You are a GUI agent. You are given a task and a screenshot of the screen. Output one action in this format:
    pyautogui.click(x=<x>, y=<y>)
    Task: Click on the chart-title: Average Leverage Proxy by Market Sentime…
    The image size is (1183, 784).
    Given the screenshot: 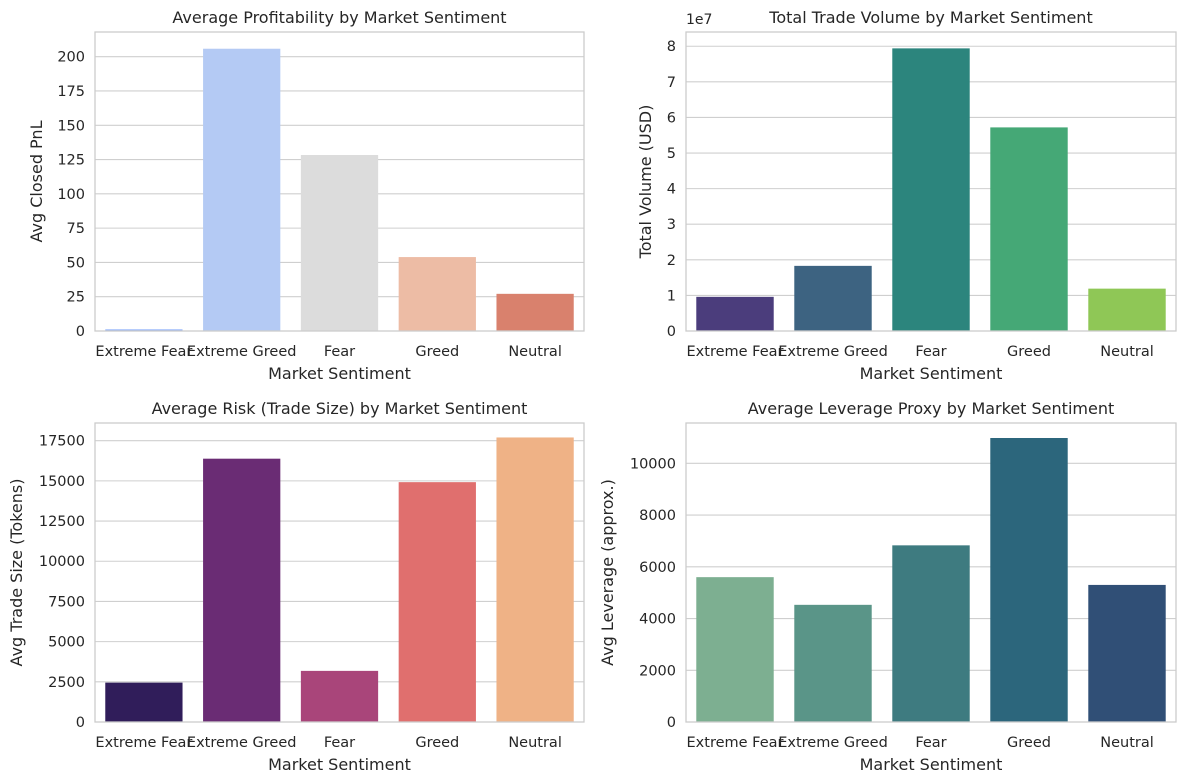 What is the action you would take?
    pyautogui.click(x=931, y=408)
    